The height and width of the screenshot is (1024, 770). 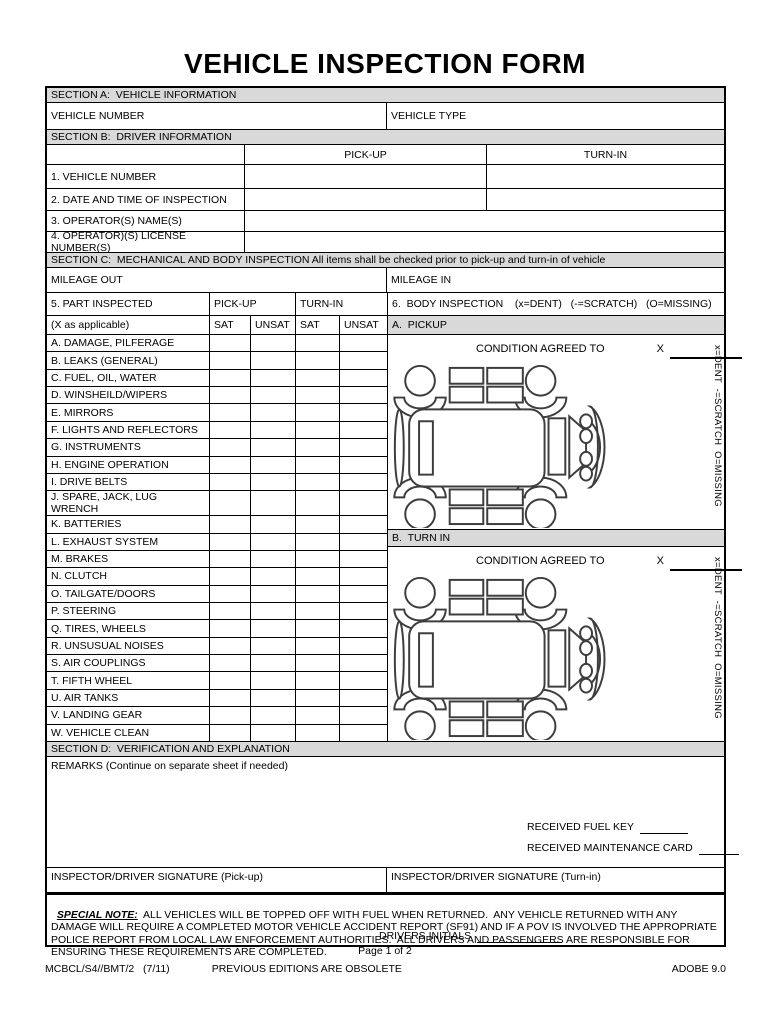 I want to click on vehicle-type-field: VEHICLE TYPE, so click(x=555, y=116).